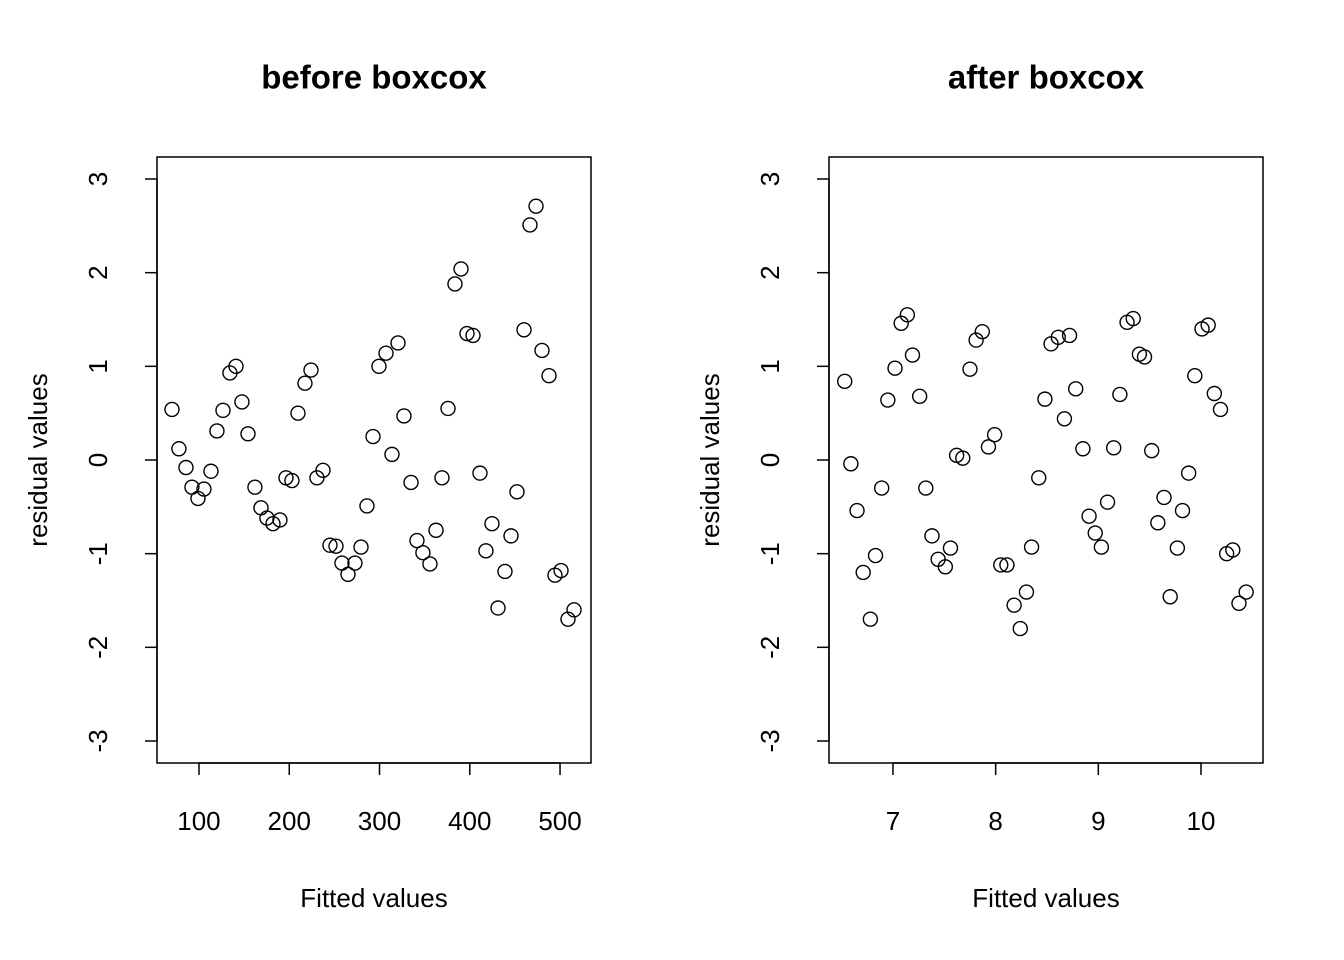  What do you see at coordinates (995, 821) in the screenshot?
I see `x-tick-label: 8` at bounding box center [995, 821].